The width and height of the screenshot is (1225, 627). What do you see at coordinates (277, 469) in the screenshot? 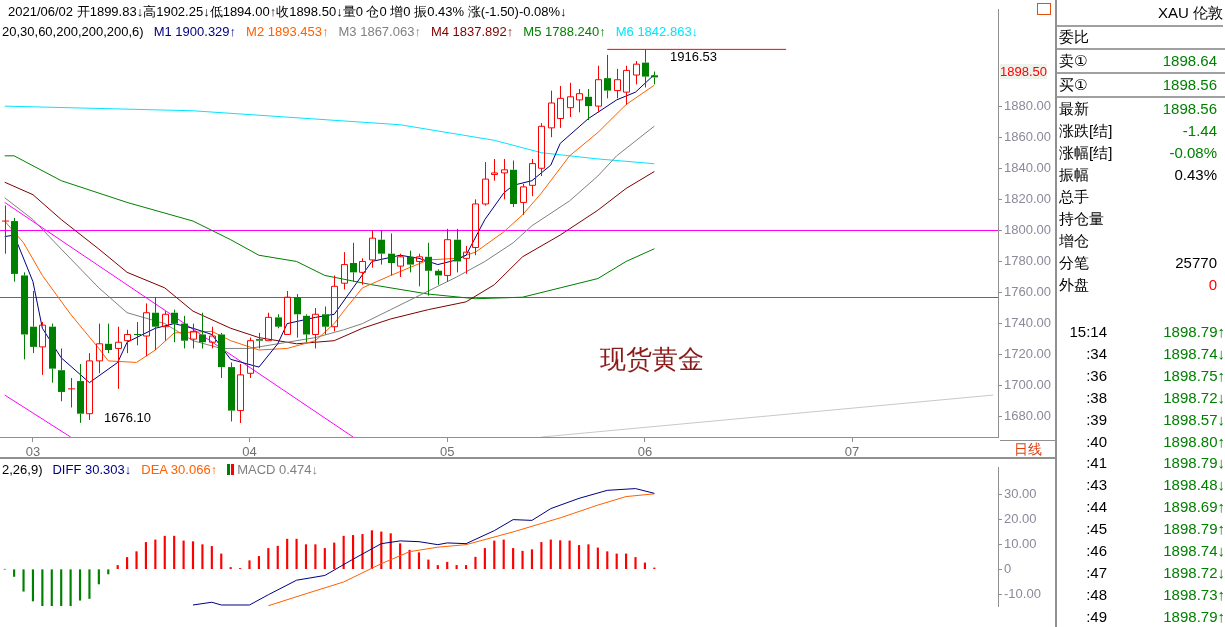
I see `legend-label: MACD 0.474↓` at bounding box center [277, 469].